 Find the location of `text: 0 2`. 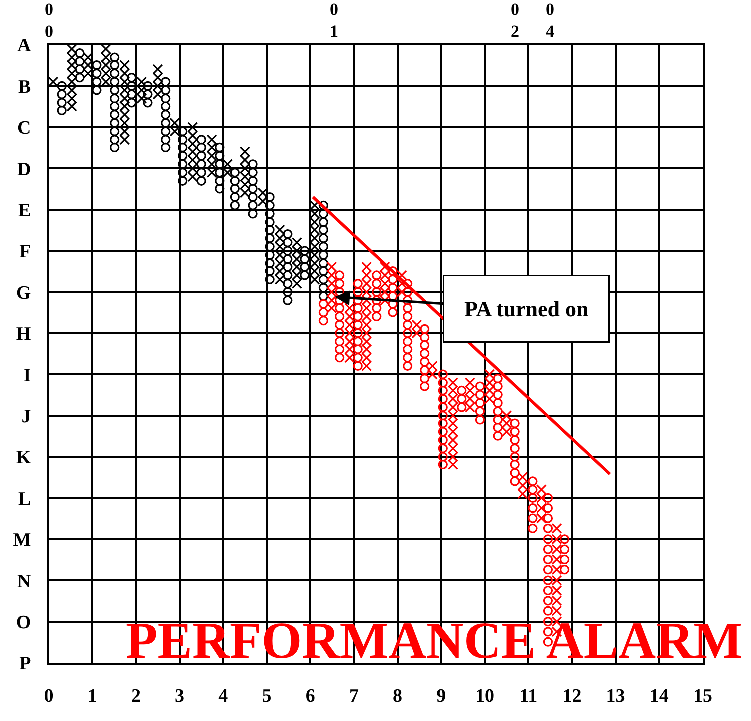

text: 0 2 is located at coordinates (515, 21).